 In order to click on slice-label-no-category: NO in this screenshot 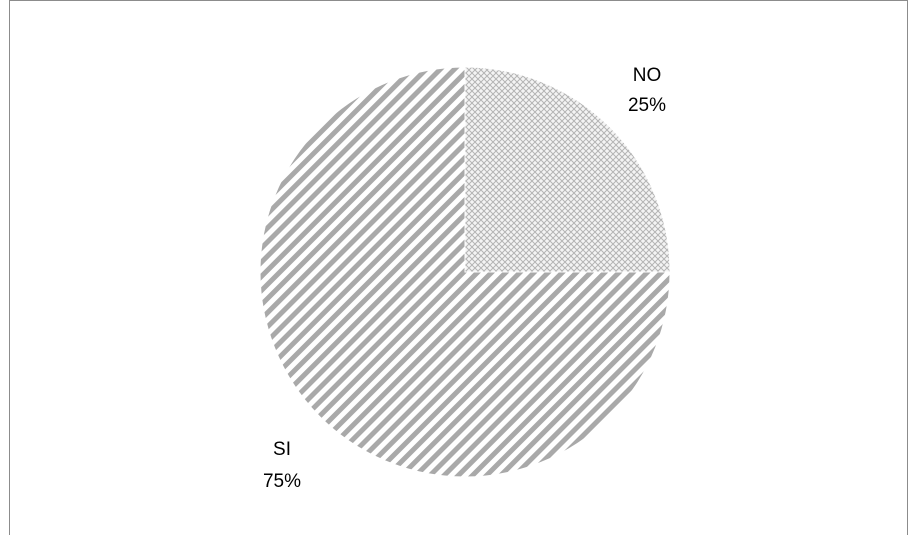, I will do `click(647, 75)`.